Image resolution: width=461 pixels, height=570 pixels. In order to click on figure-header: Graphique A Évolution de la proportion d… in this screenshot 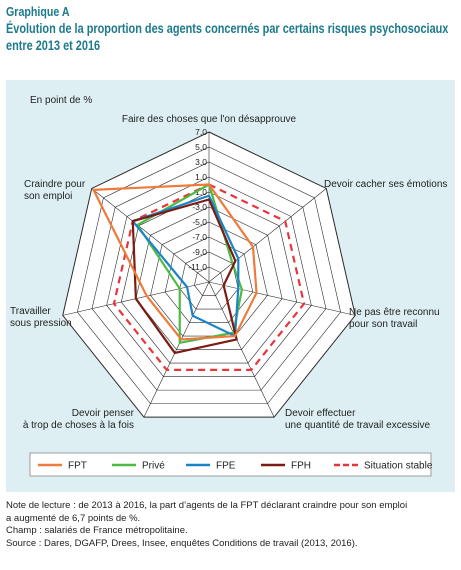, I will do `click(232, 29)`.